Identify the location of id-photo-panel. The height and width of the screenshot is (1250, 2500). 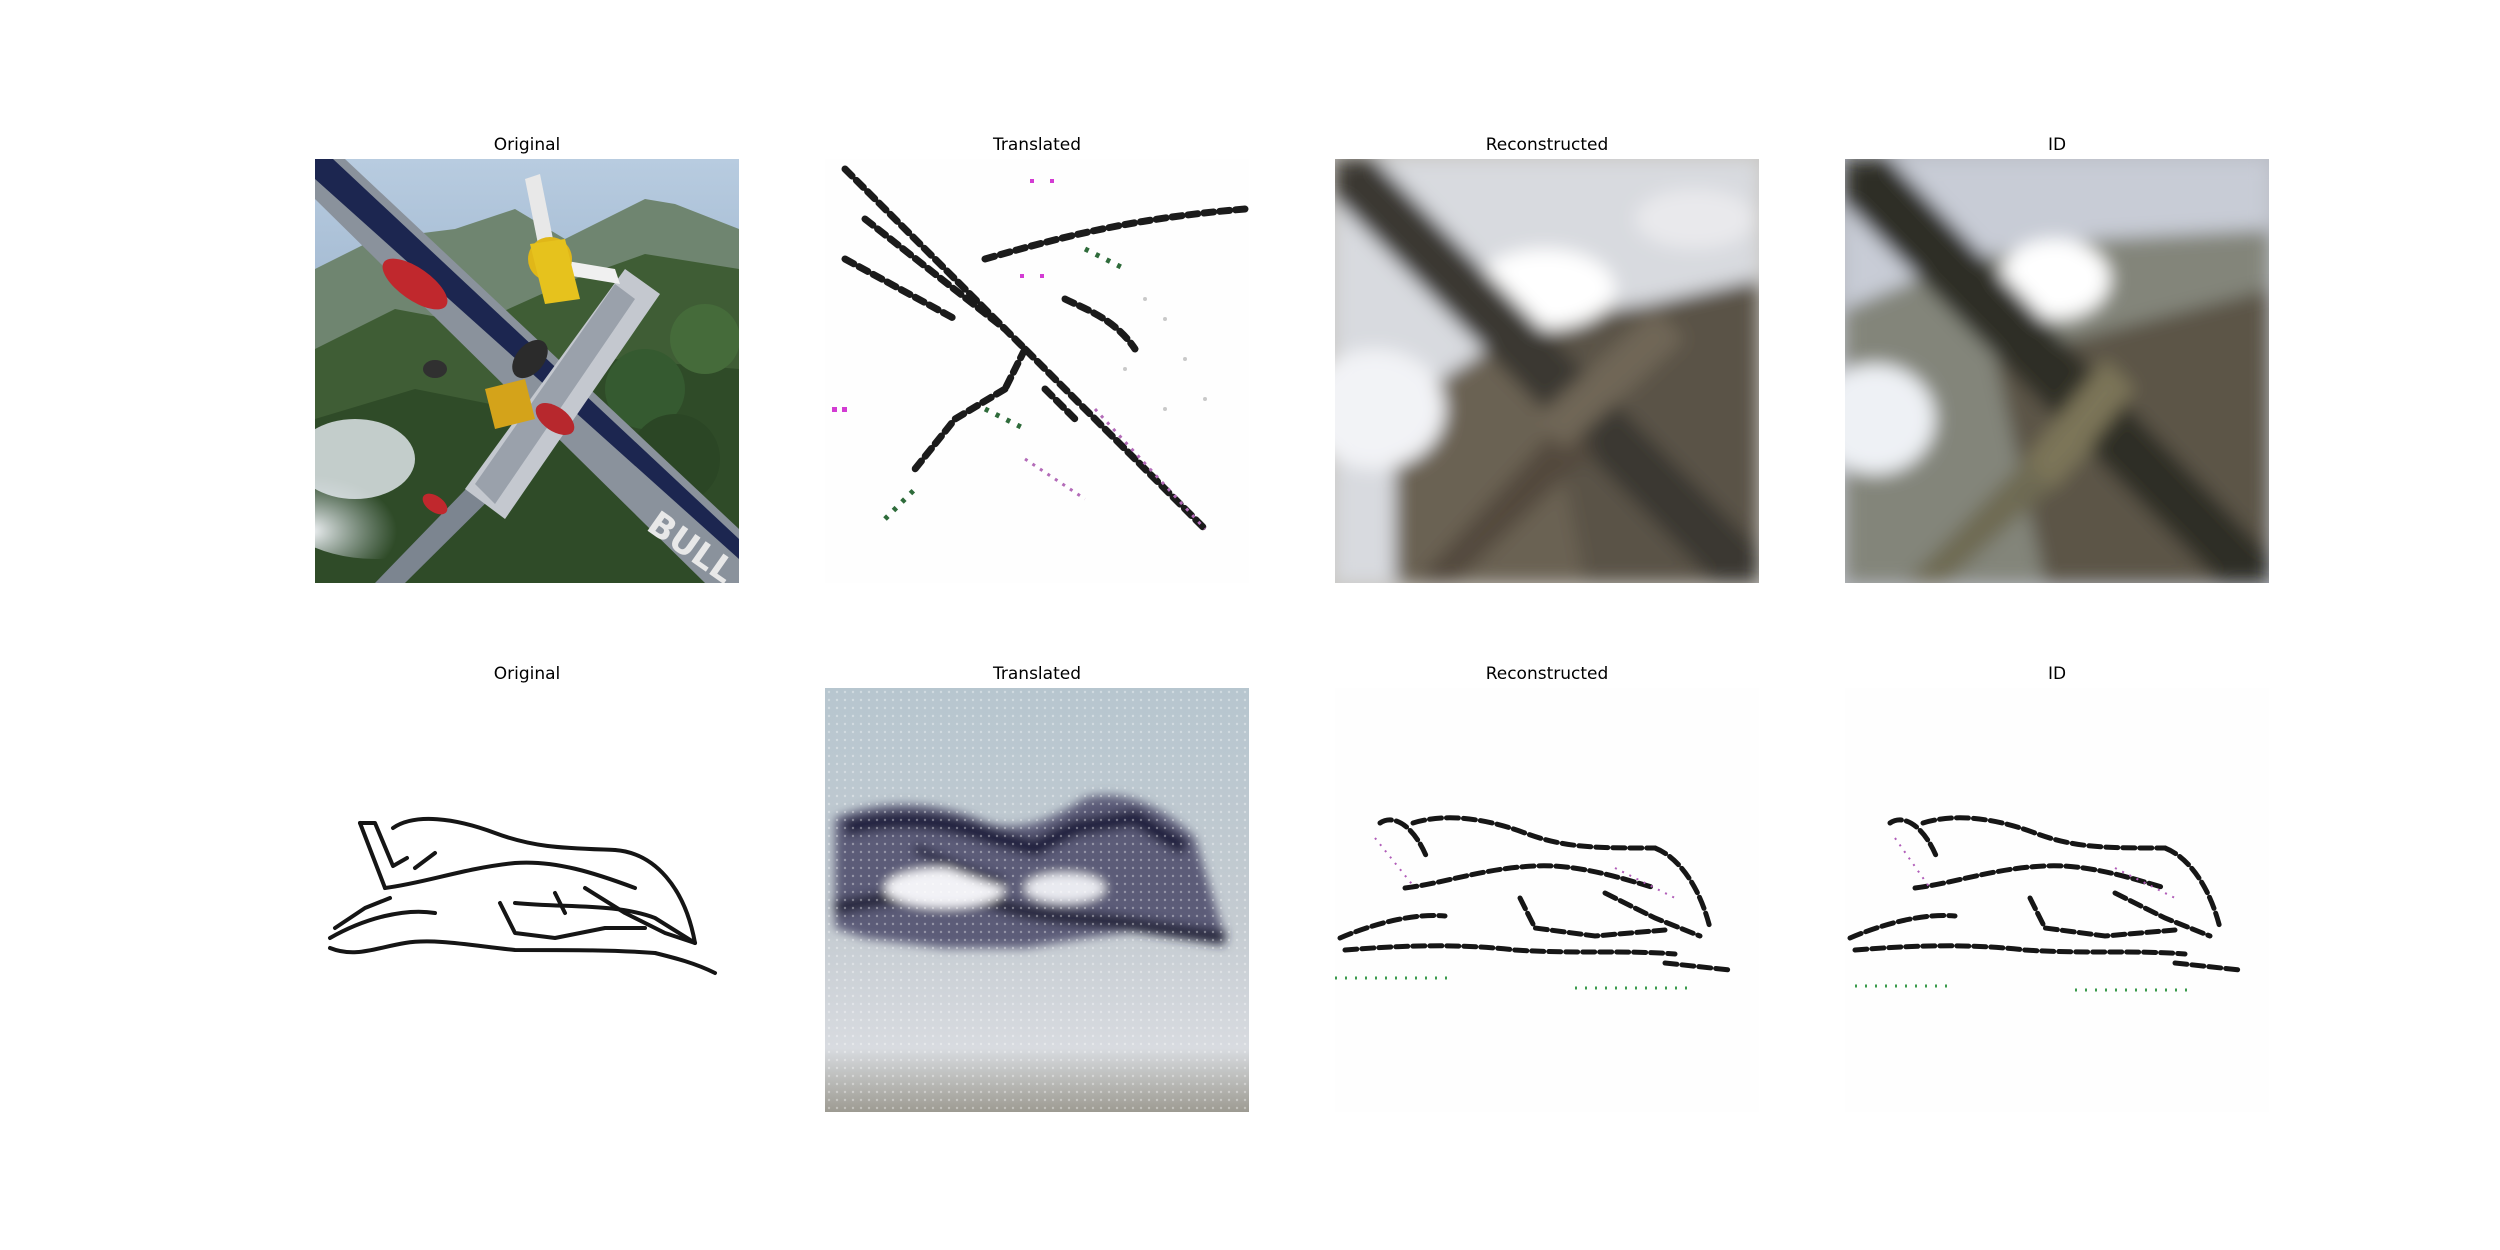
(2057, 371).